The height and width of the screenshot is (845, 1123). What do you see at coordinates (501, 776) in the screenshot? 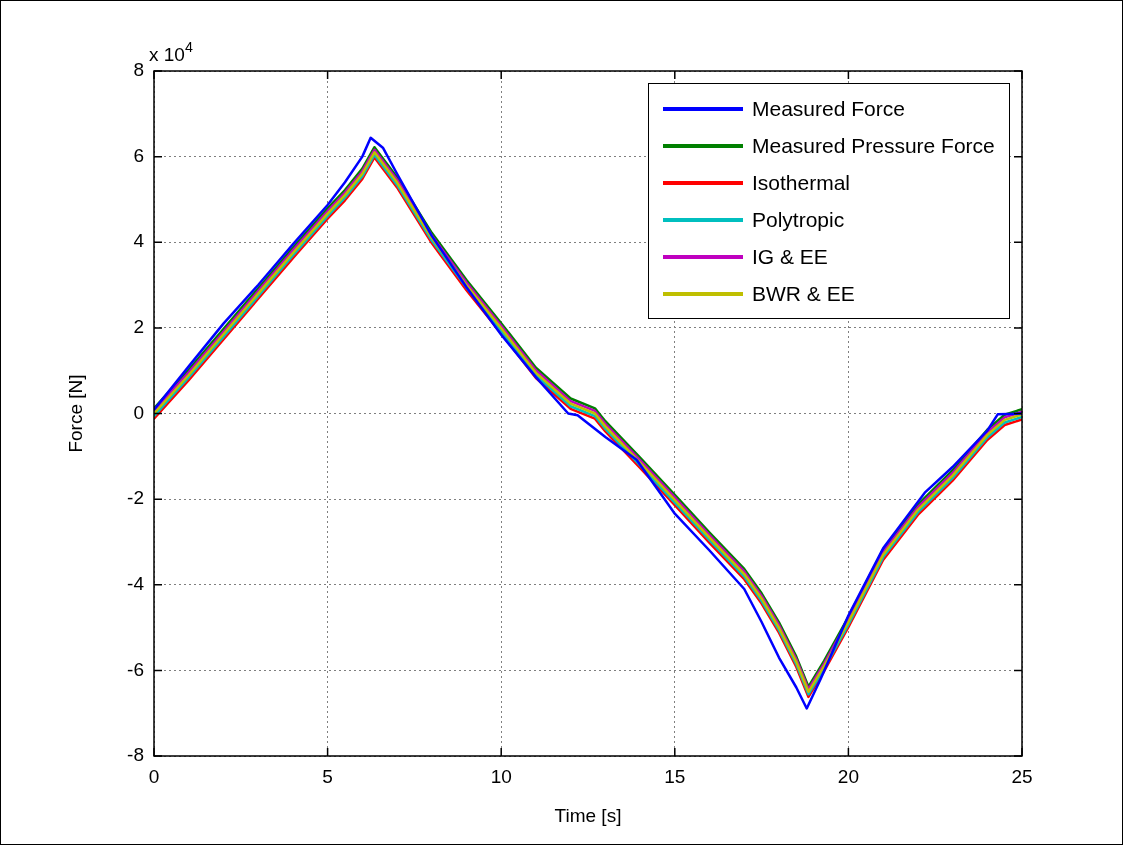
I see `x-tick-label: 10` at bounding box center [501, 776].